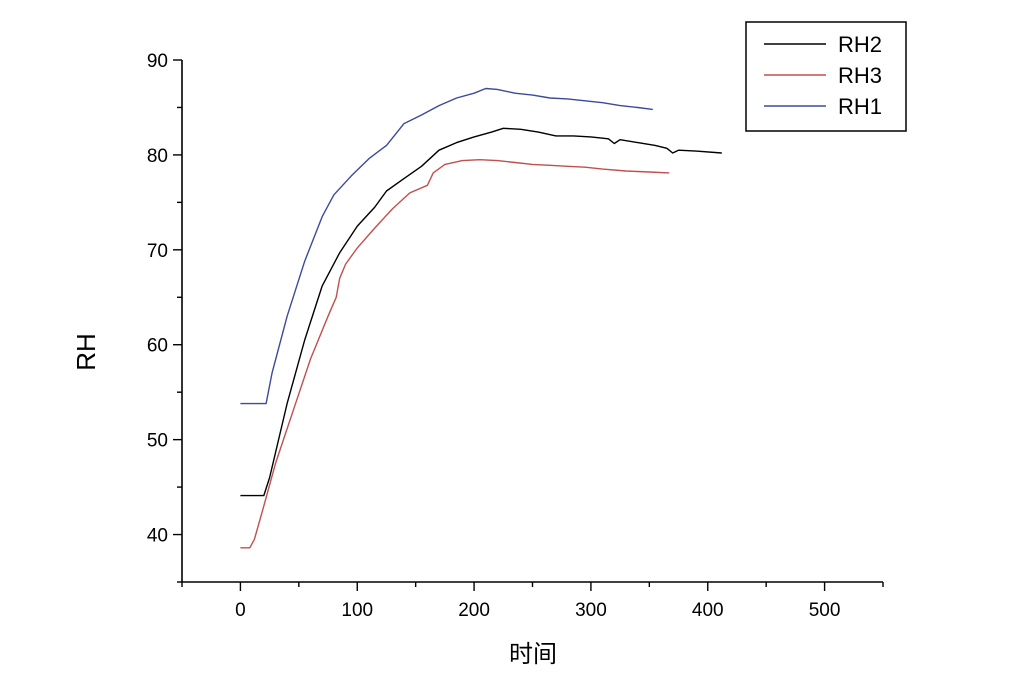 The width and height of the screenshot is (1026, 696). I want to click on x-tick-label: 0, so click(240, 610).